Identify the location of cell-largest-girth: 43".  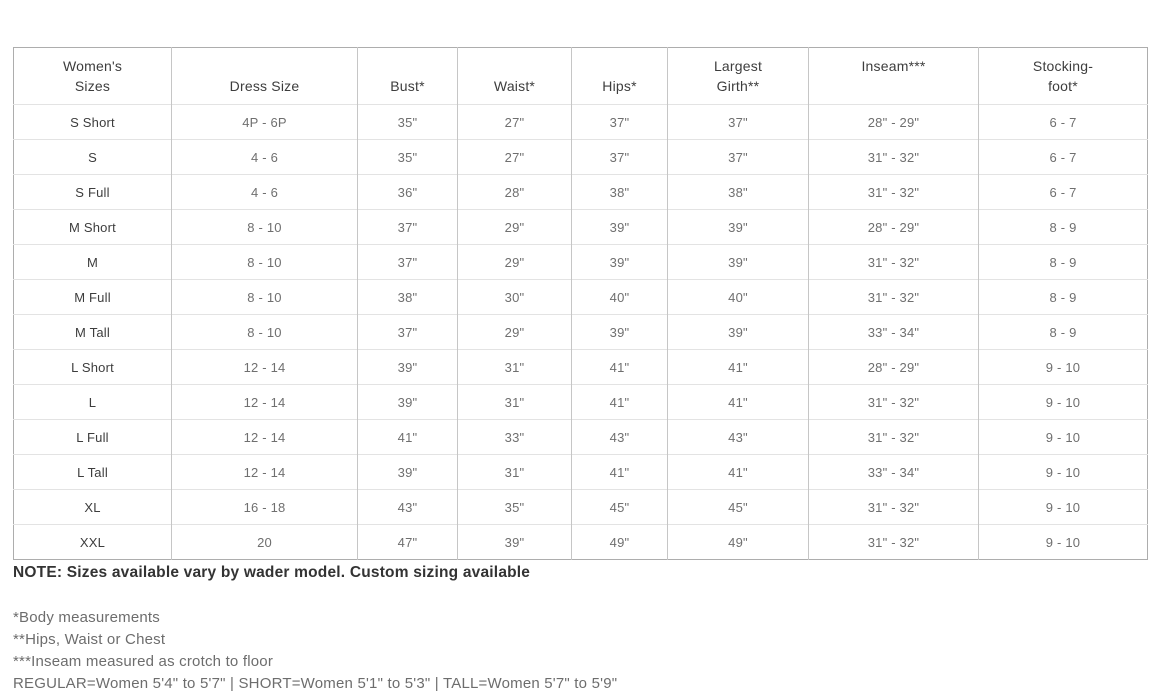
(738, 437).